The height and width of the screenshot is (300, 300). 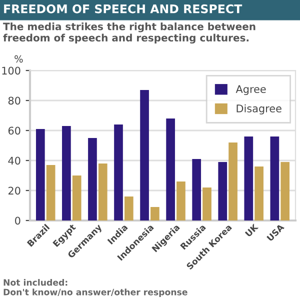 What do you see at coordinates (14, 100) in the screenshot?
I see `y-tick-label: 80` at bounding box center [14, 100].